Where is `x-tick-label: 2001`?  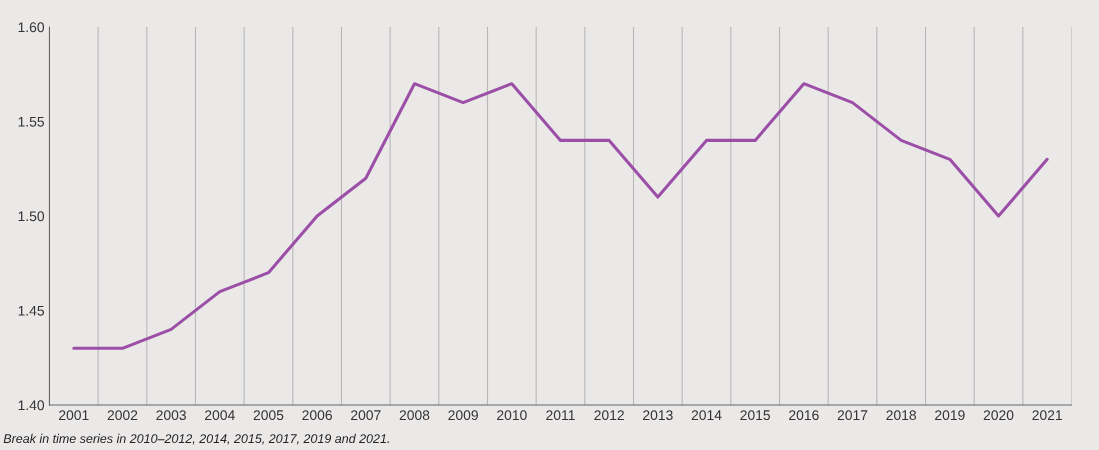
x-tick-label: 2001 is located at coordinates (74, 415).